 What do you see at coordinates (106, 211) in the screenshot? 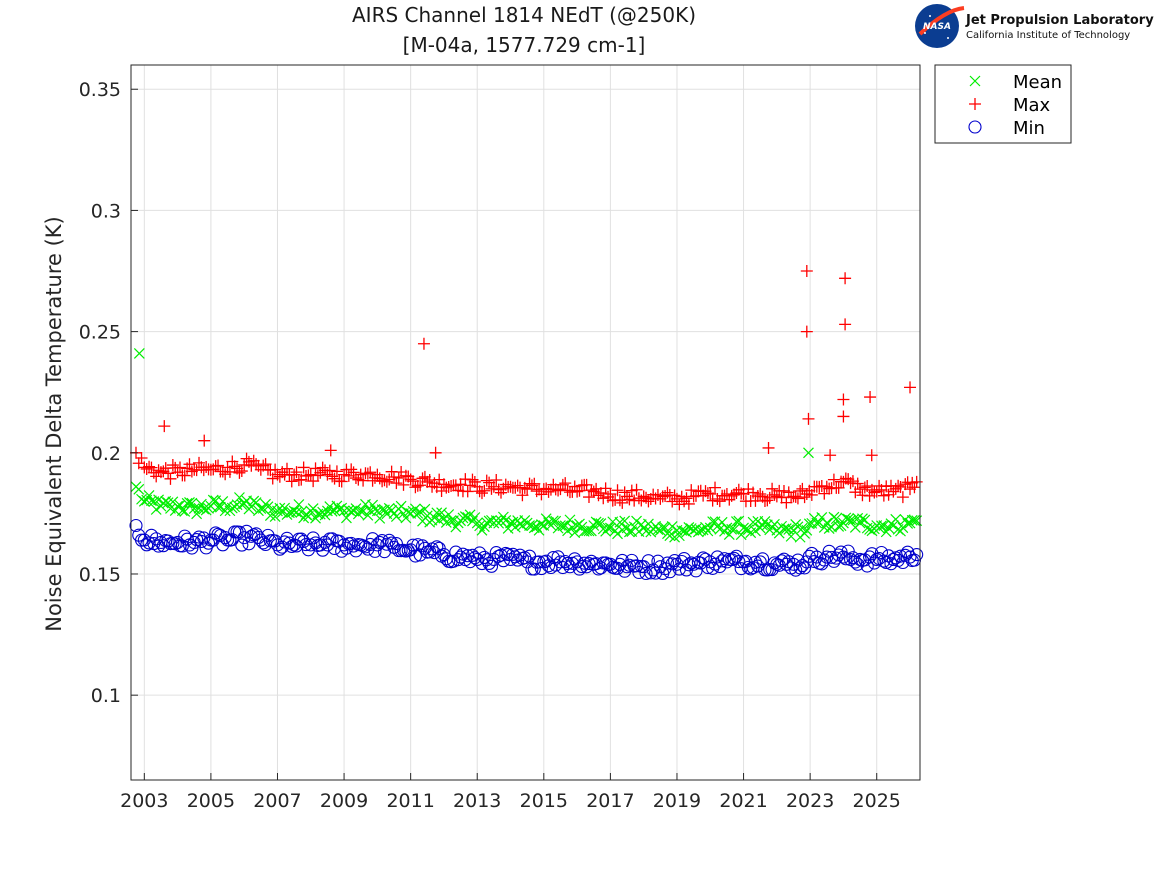
I see `y-tick-label: 0.3` at bounding box center [106, 211].